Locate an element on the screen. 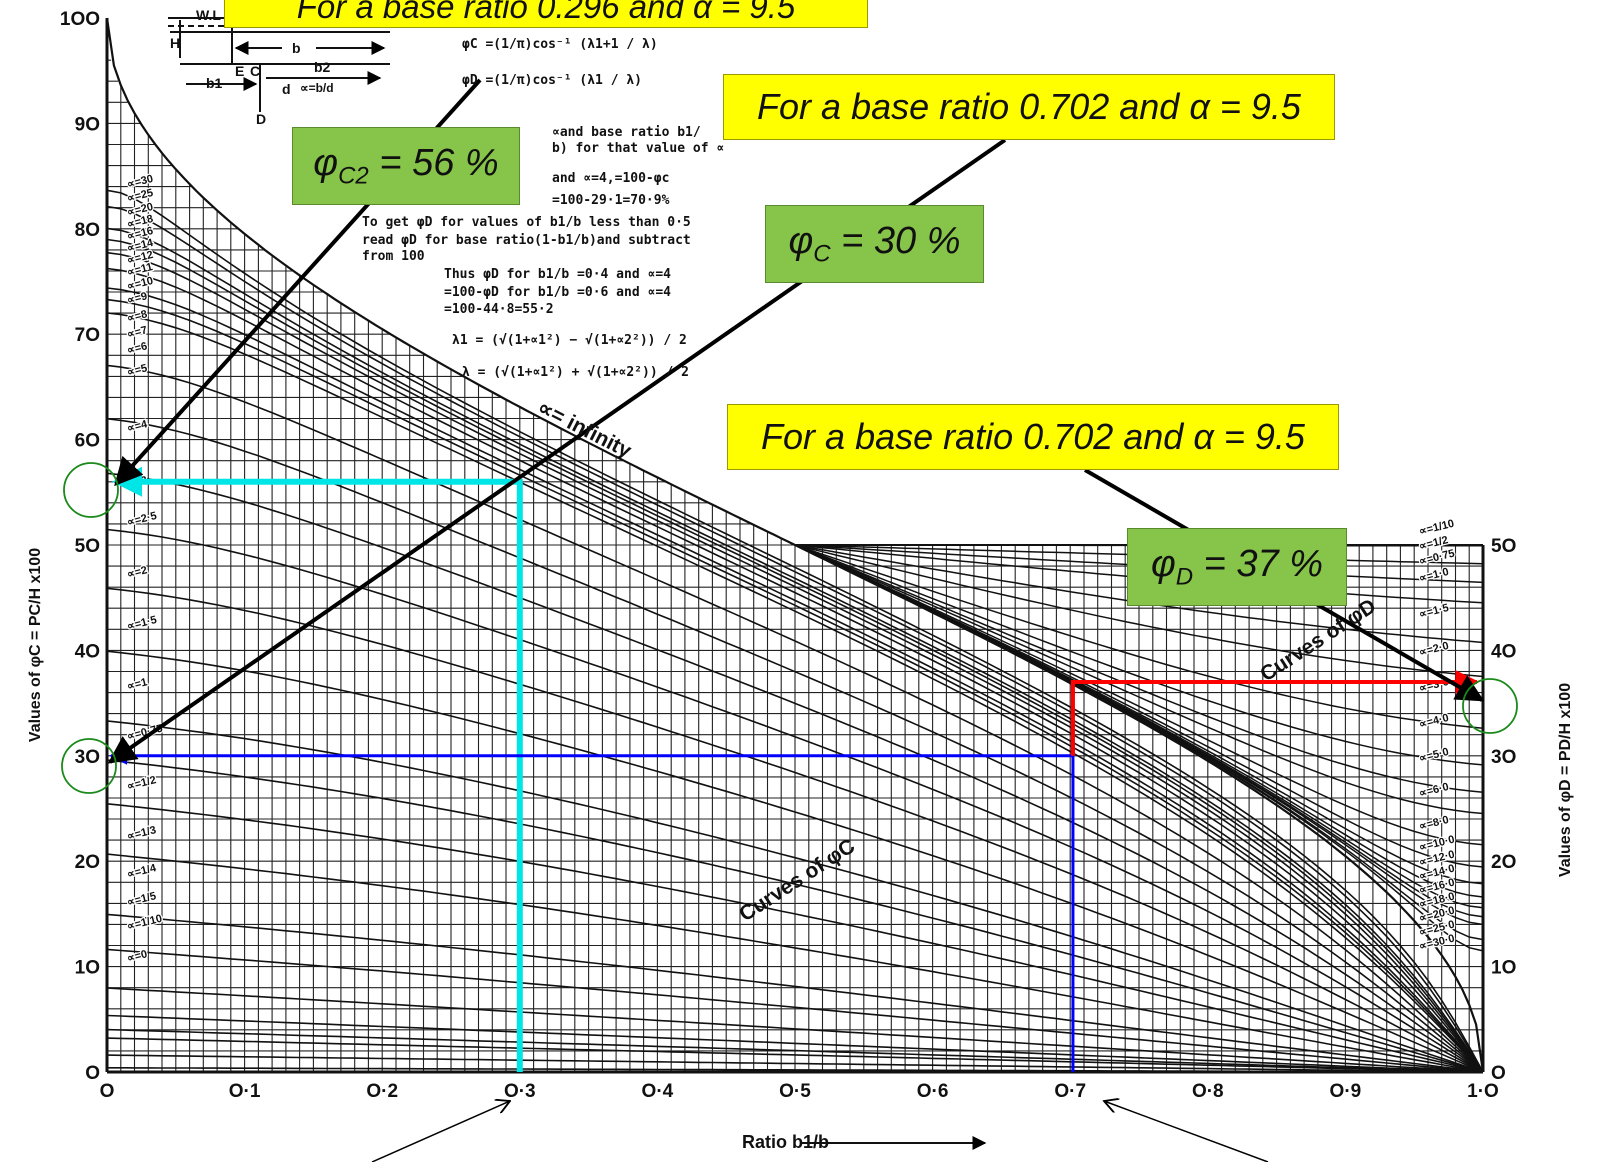  y-tick-label-left: 1O is located at coordinates (87, 968).